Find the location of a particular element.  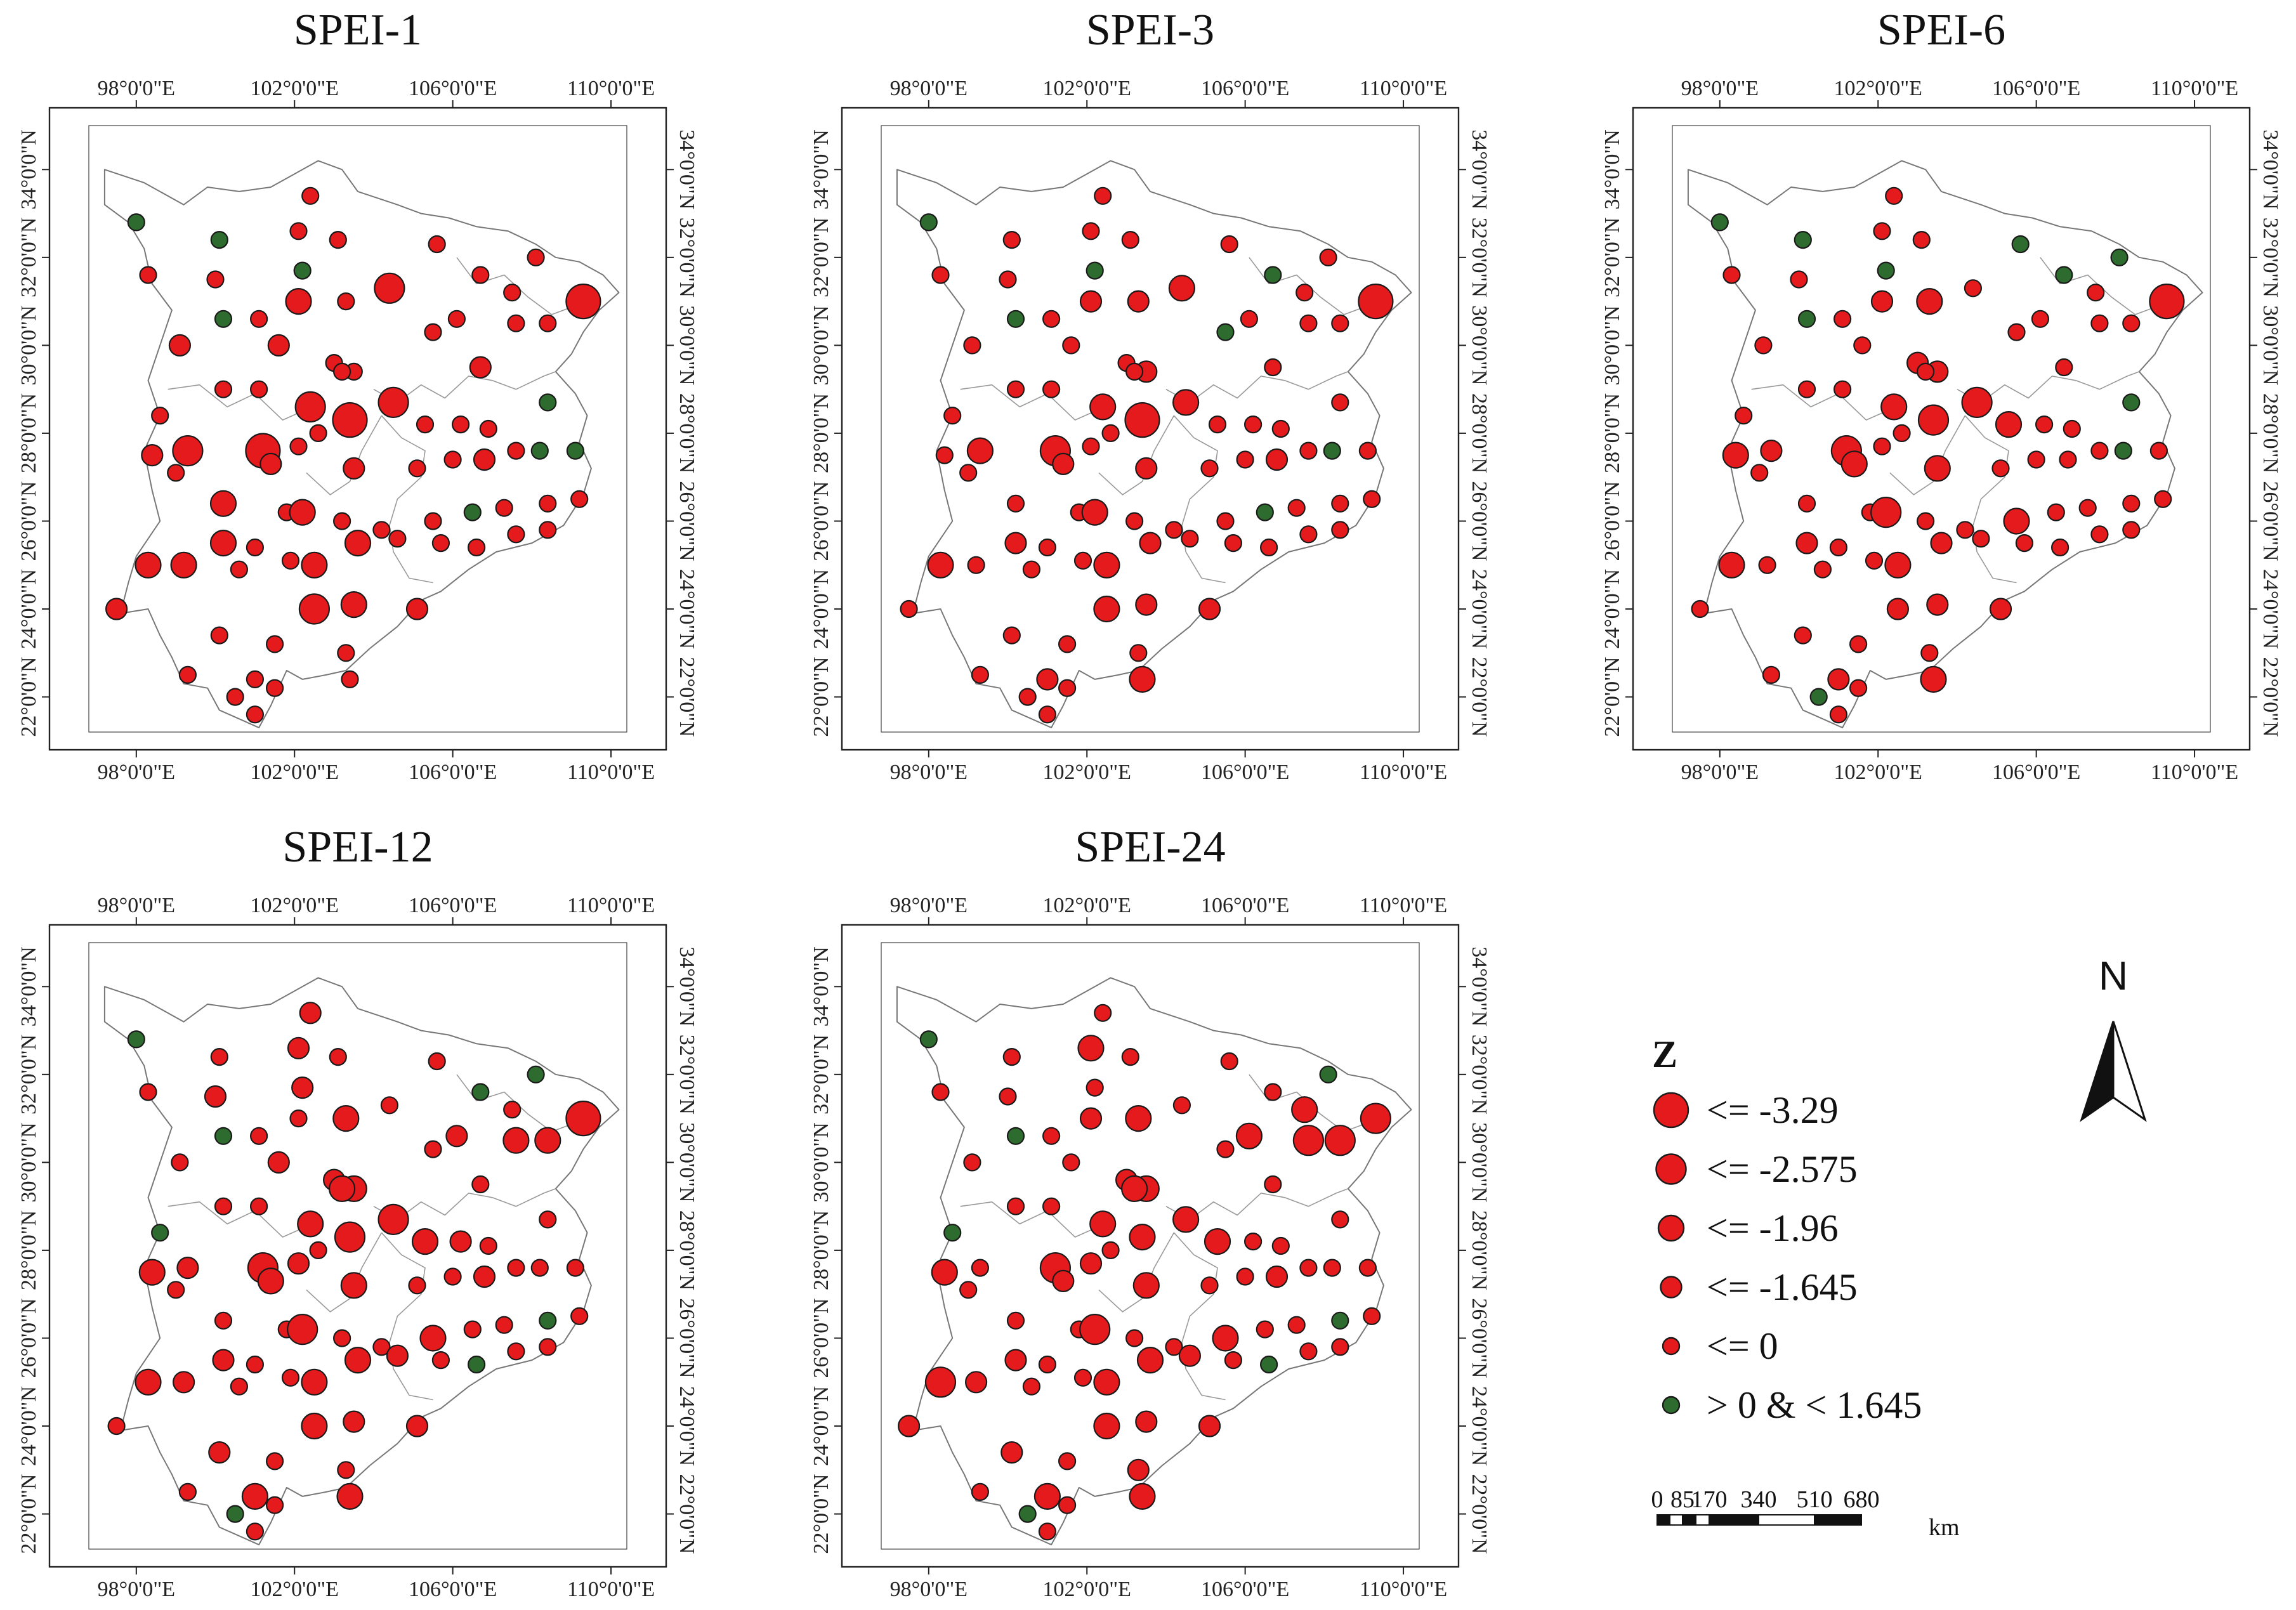

map-area is located at coordinates (1150, 429).